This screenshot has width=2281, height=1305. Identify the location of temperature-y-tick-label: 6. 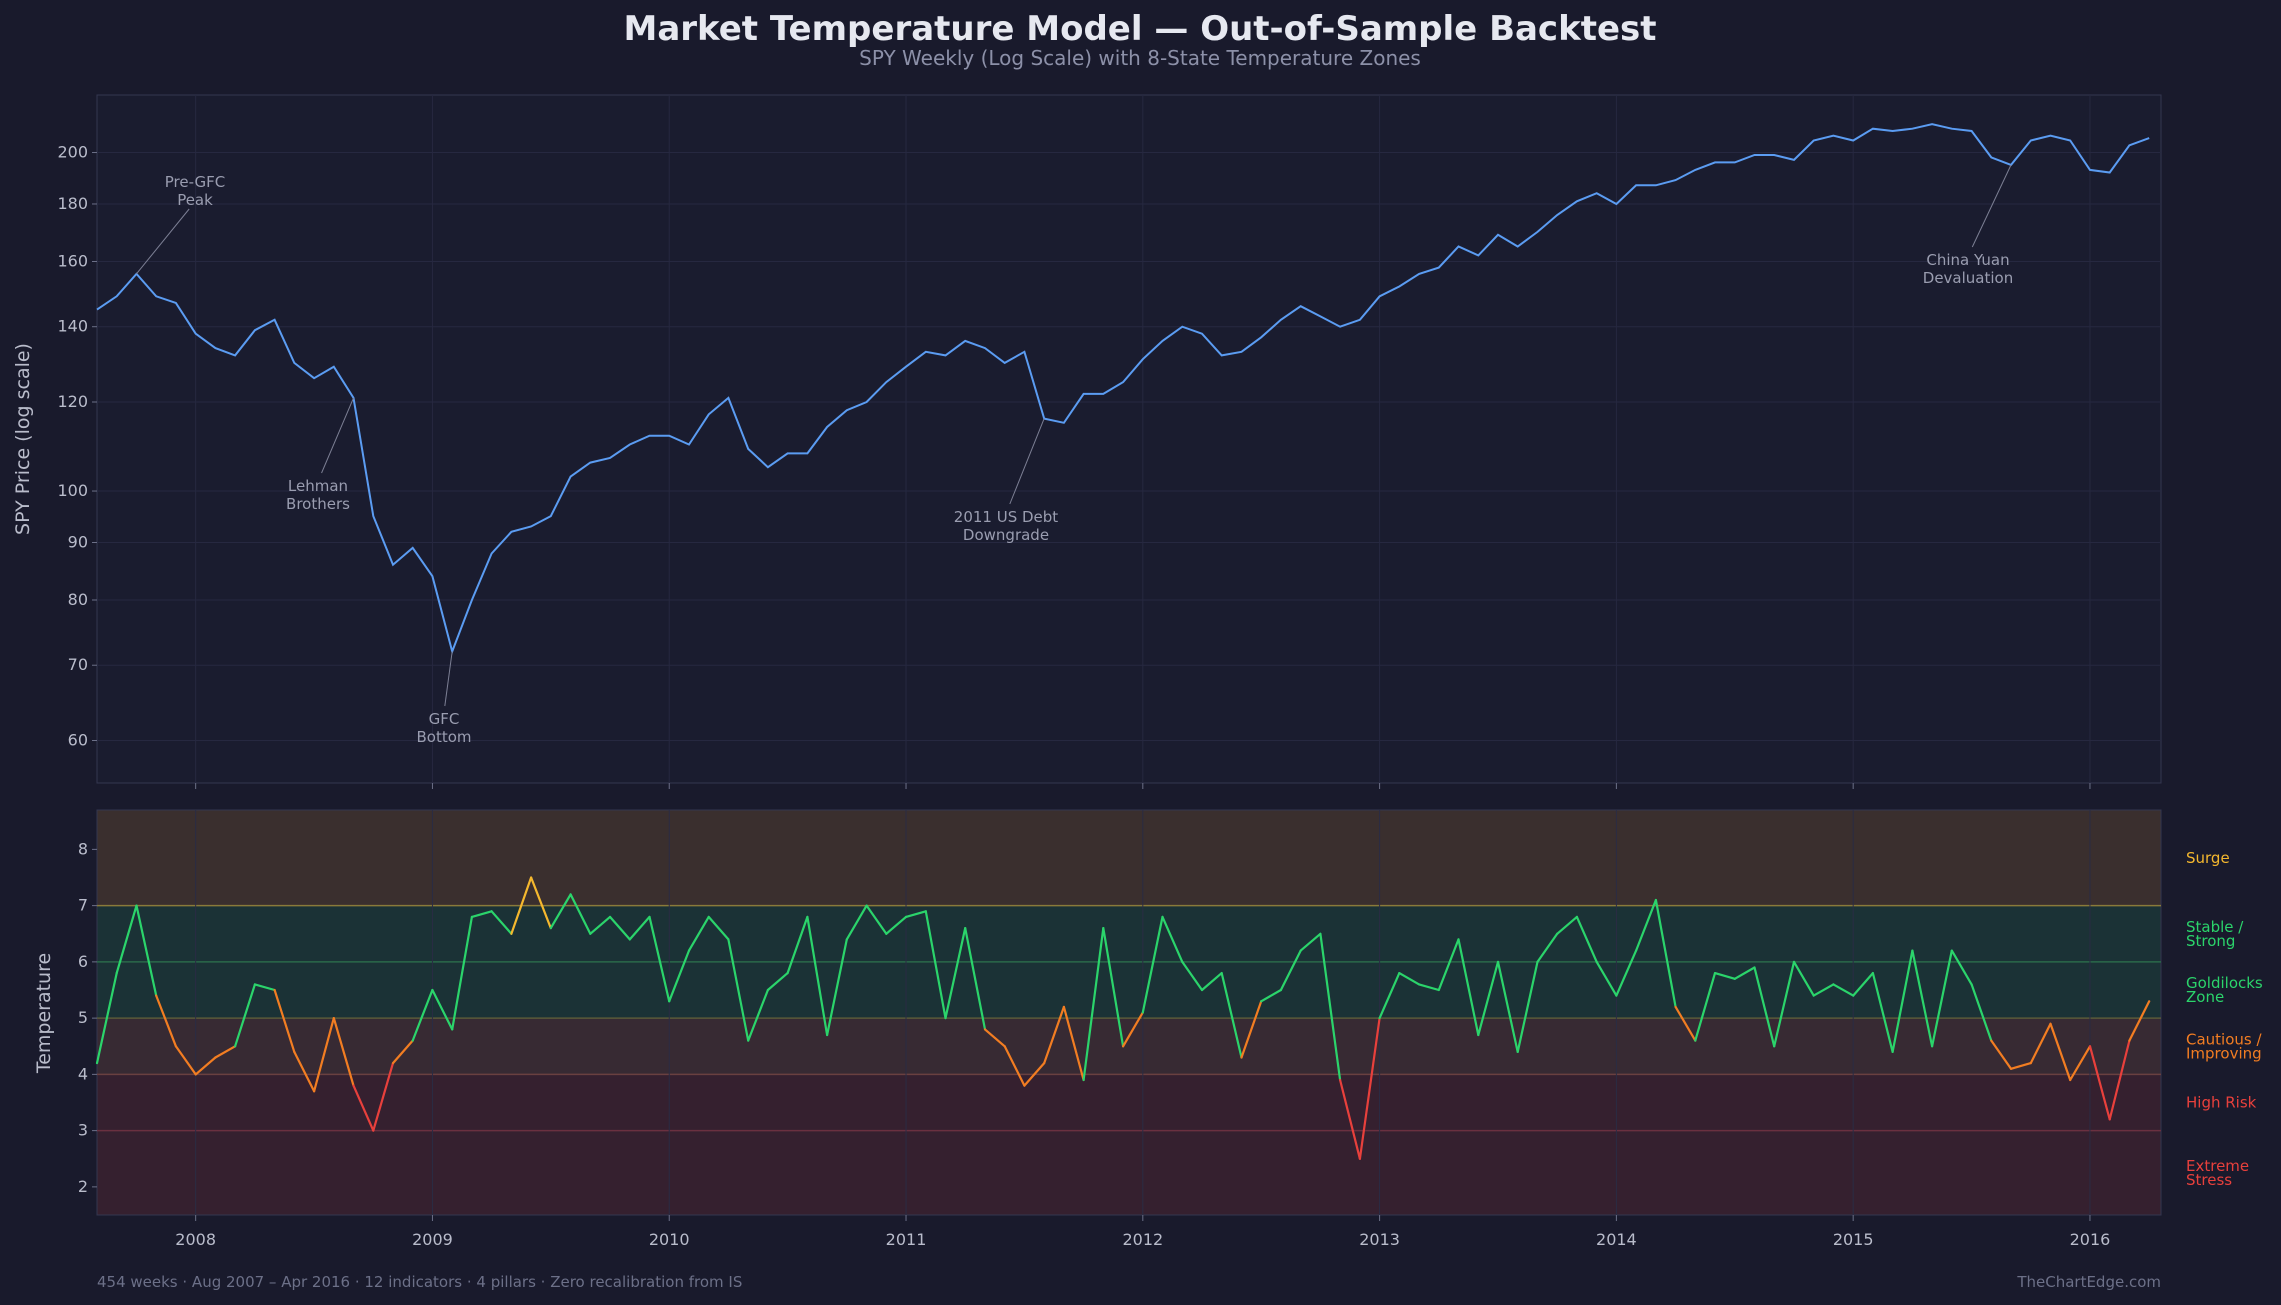
(83, 961).